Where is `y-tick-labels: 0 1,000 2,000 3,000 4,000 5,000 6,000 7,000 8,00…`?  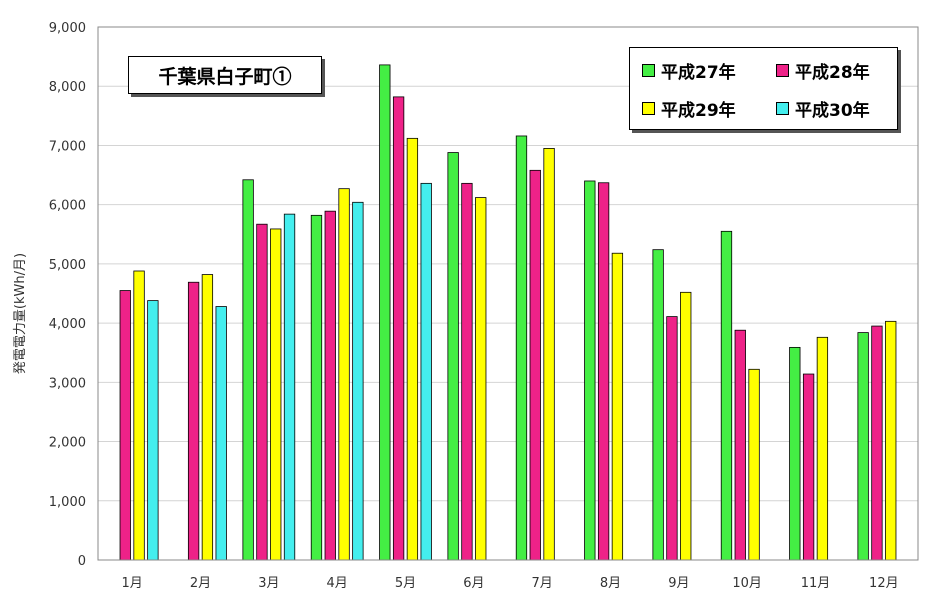
y-tick-labels: 0 1,000 2,000 3,000 4,000 5,000 6,000 7,000 8,00… is located at coordinates (67, 295).